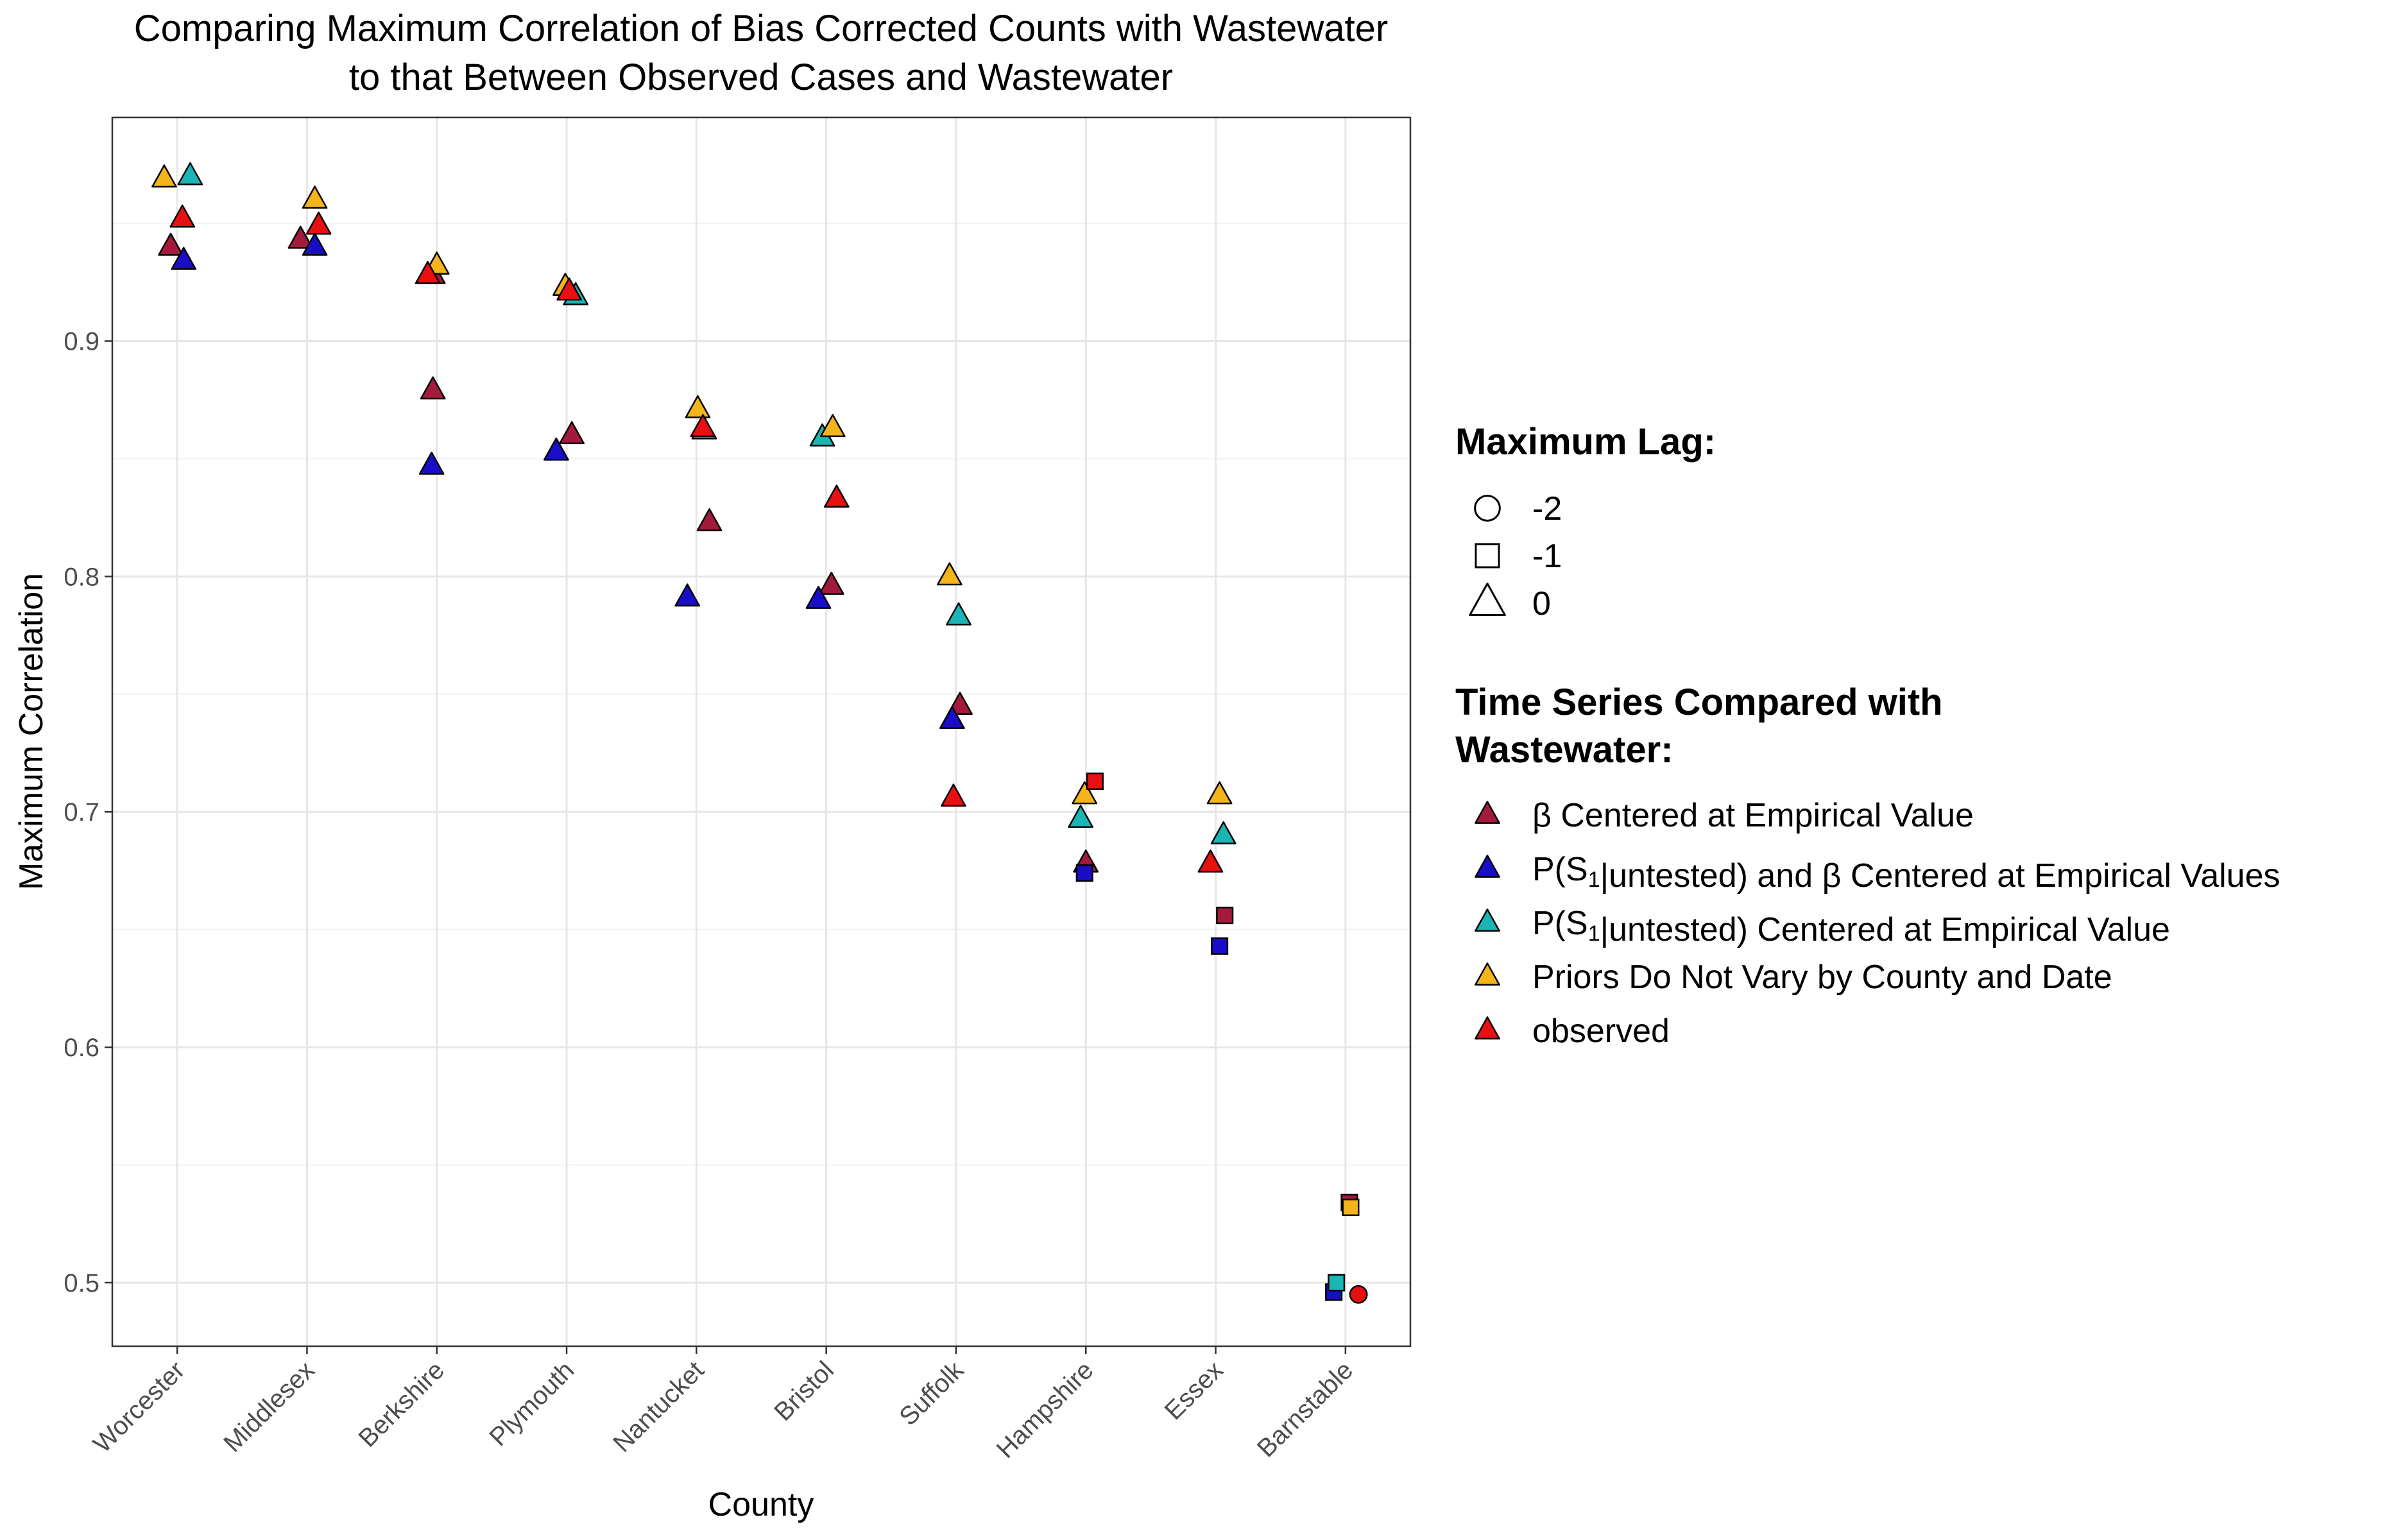 Image resolution: width=2387 pixels, height=1540 pixels. What do you see at coordinates (402, 1404) in the screenshot?
I see `x-tick-label: Berkshire` at bounding box center [402, 1404].